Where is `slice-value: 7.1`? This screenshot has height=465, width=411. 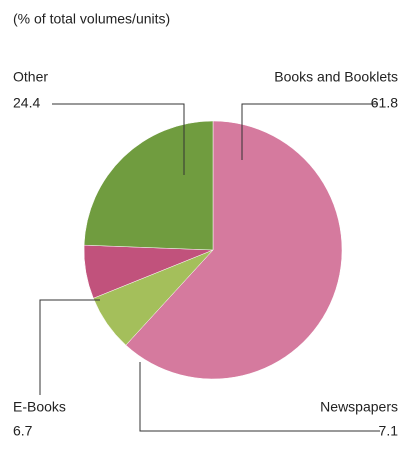 slice-value: 7.1 is located at coordinates (389, 431).